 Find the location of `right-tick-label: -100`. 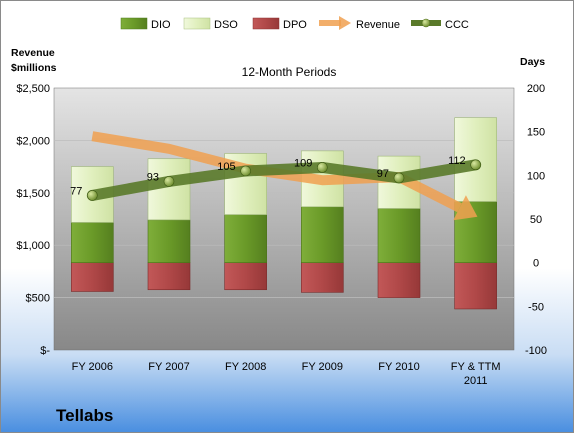

right-tick-label: -100 is located at coordinates (536, 351).